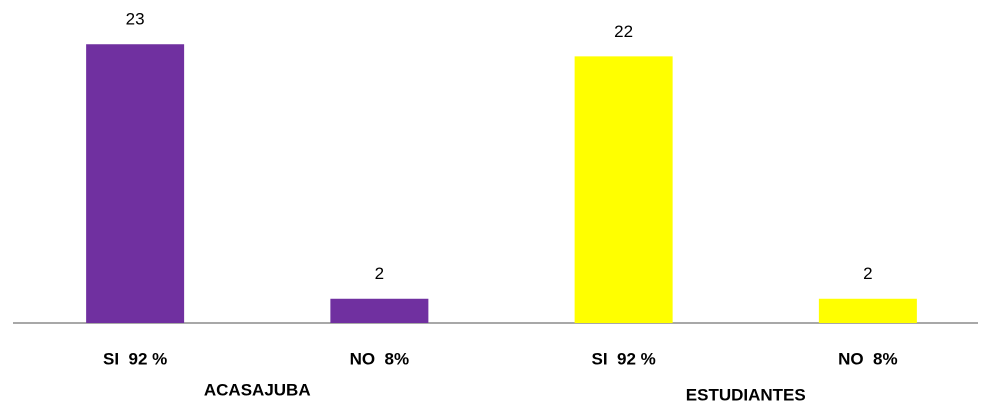 The height and width of the screenshot is (406, 982). I want to click on data-label: 22, so click(623, 31).